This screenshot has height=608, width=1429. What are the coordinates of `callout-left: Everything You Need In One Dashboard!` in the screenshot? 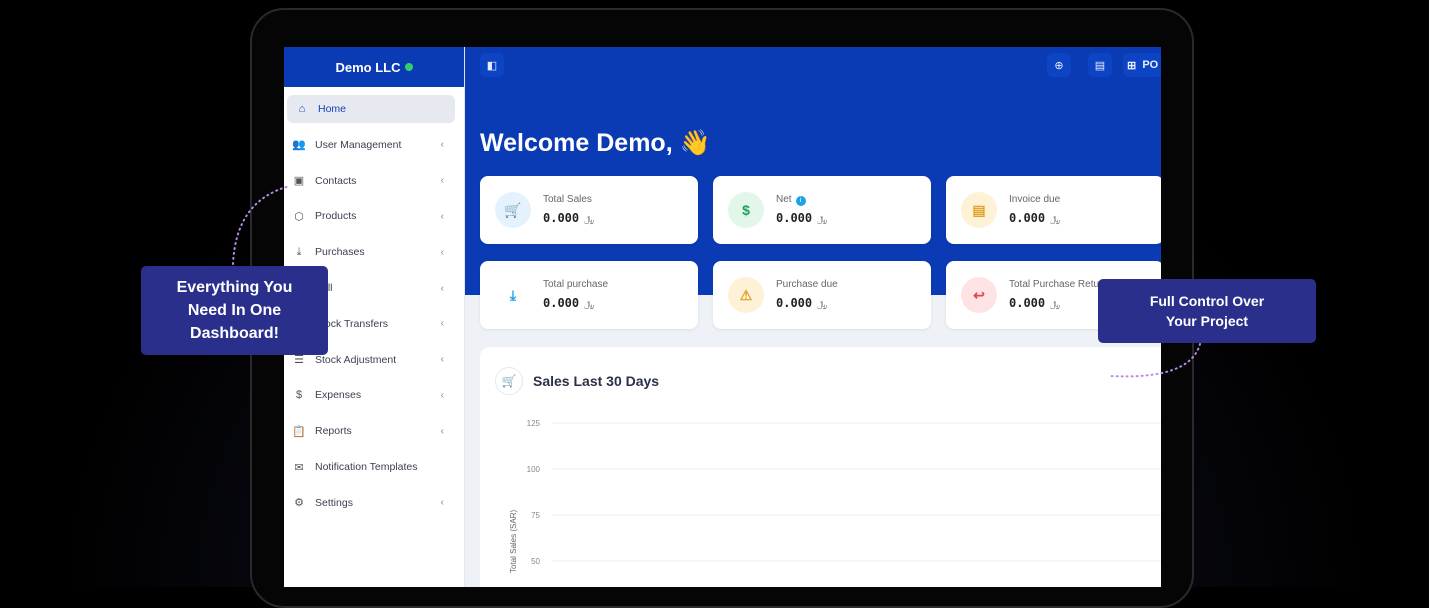 It's located at (234, 310).